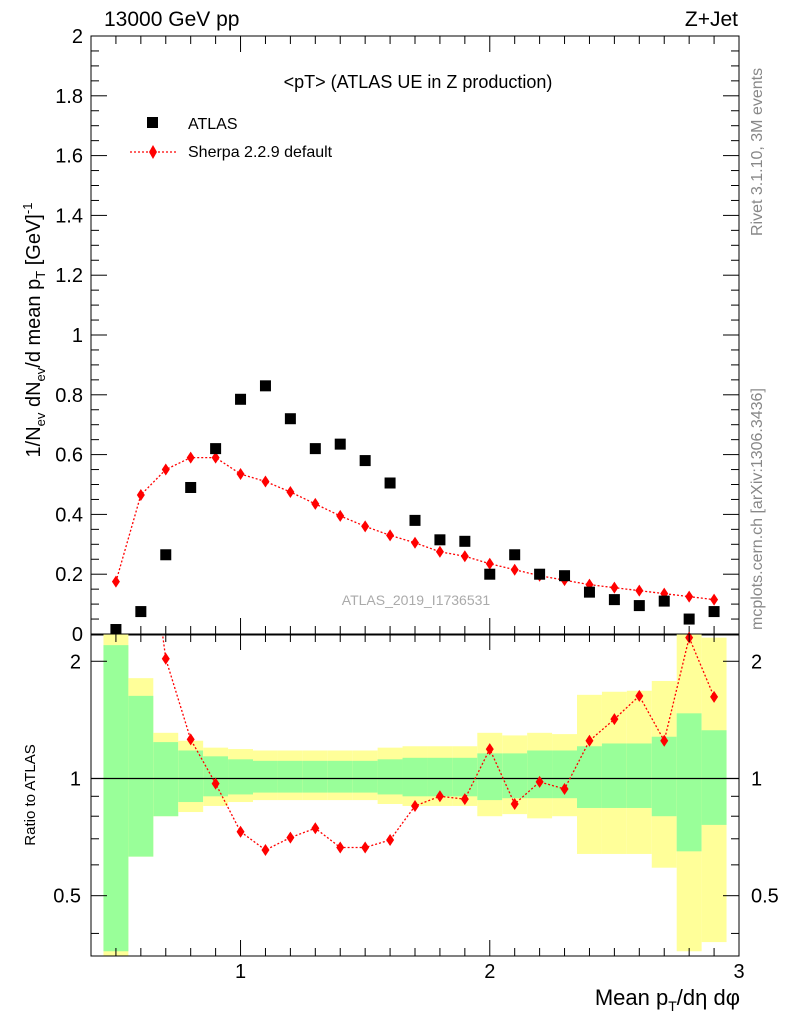 This screenshot has width=786, height=1024. I want to click on process-label: Z+Jet, so click(711, 19).